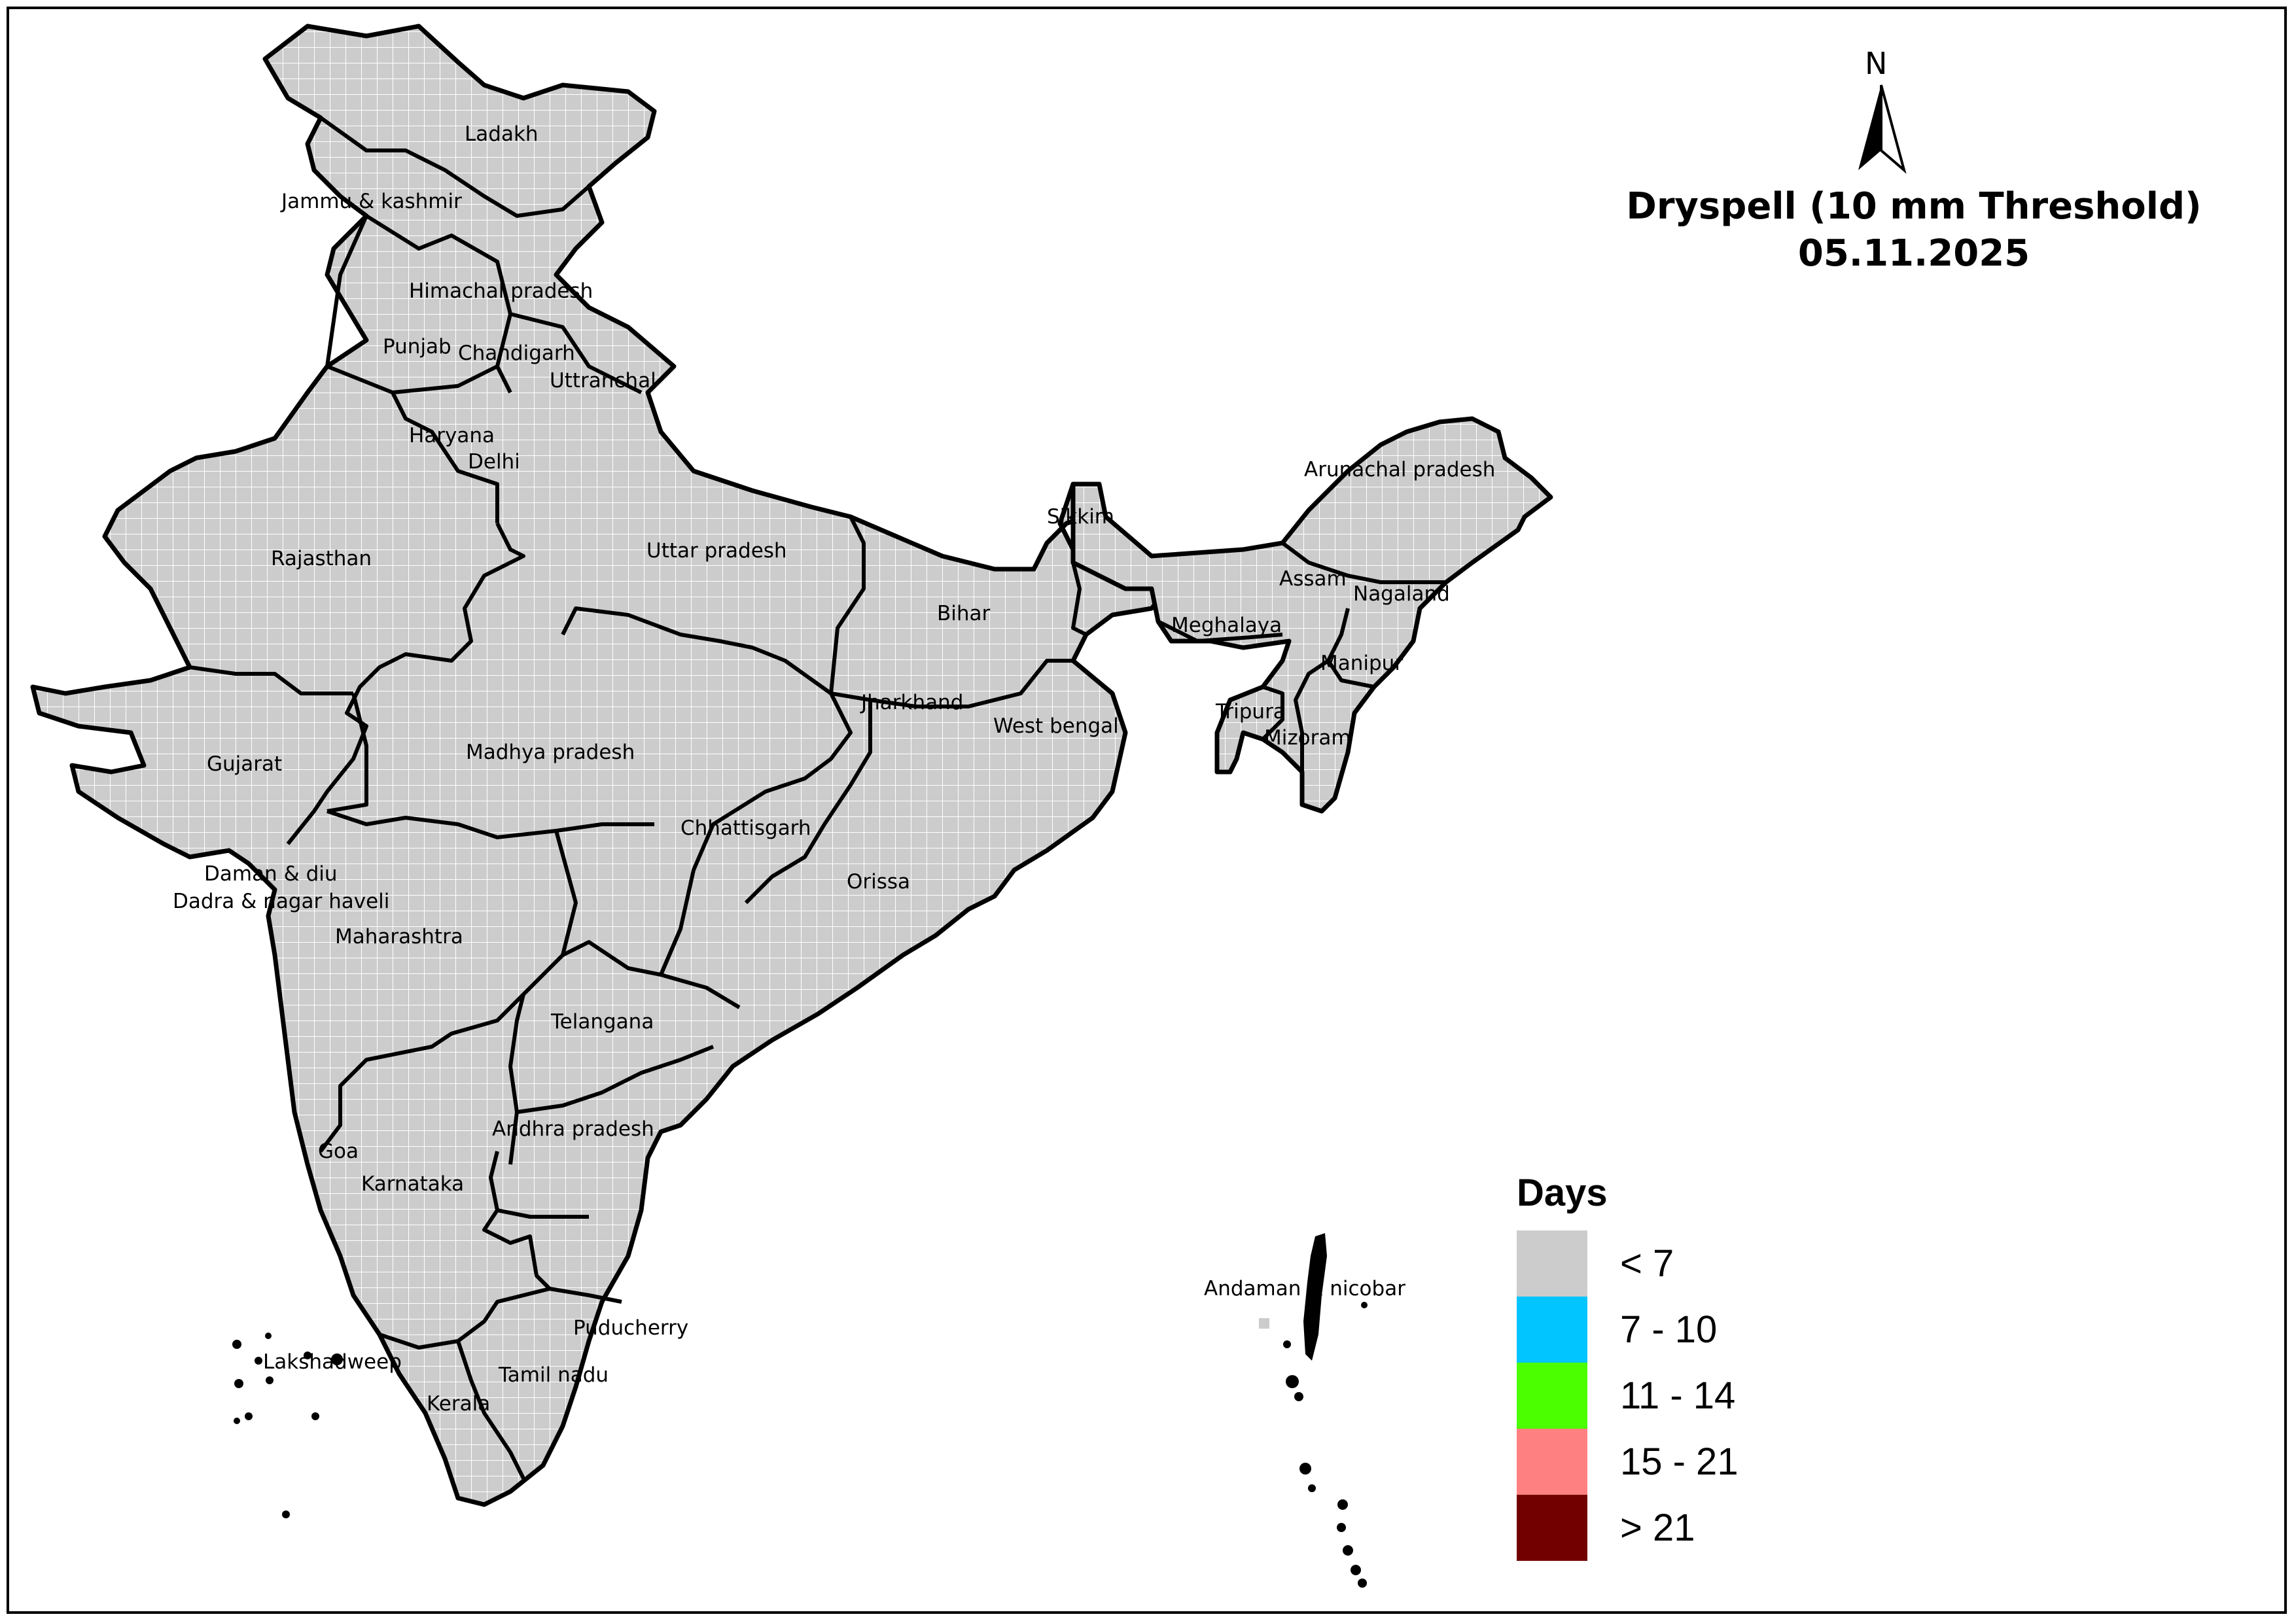 The height and width of the screenshot is (1623, 2296). What do you see at coordinates (1914, 254) in the screenshot?
I see `title-date: 05.11.2025` at bounding box center [1914, 254].